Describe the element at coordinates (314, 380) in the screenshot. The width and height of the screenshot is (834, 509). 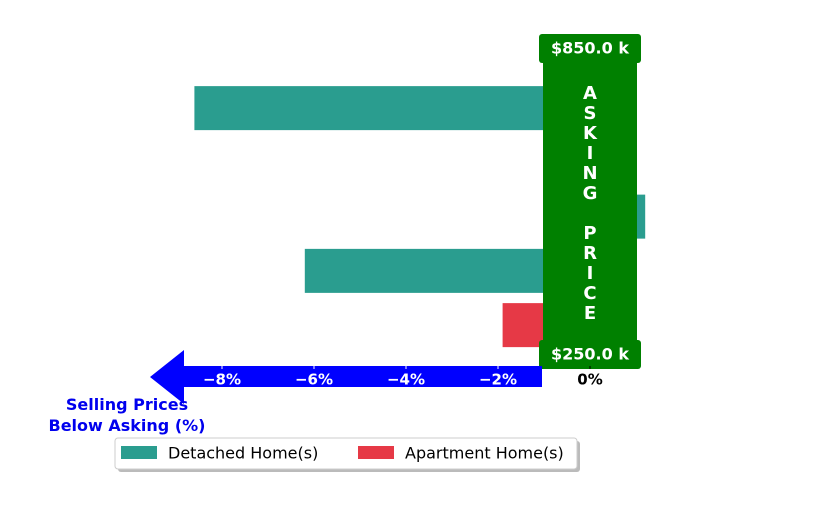
I see `x-tick-label: −6%` at that location.